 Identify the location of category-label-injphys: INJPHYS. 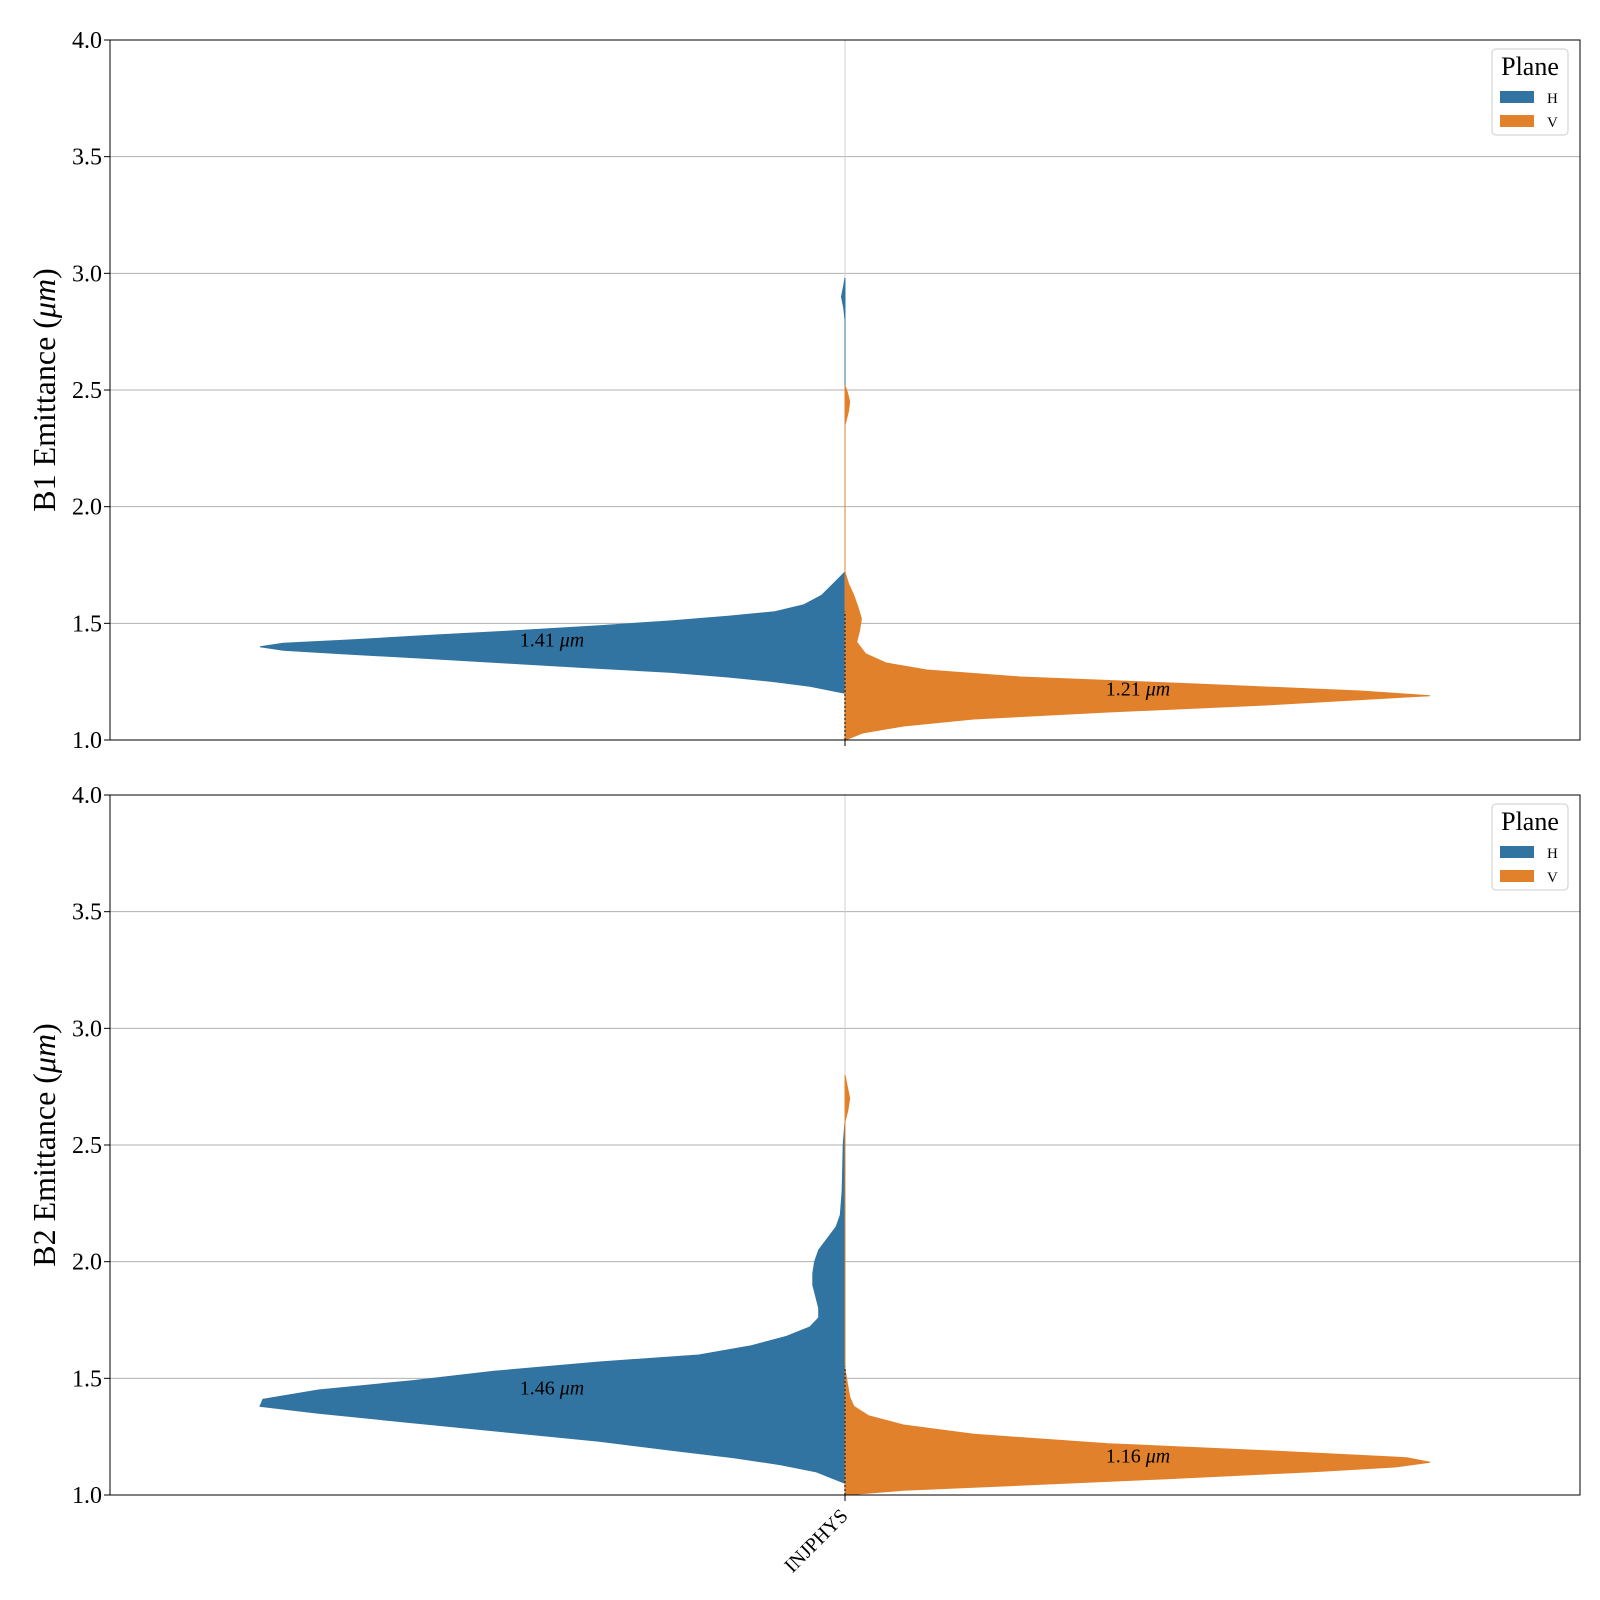
(816, 1541).